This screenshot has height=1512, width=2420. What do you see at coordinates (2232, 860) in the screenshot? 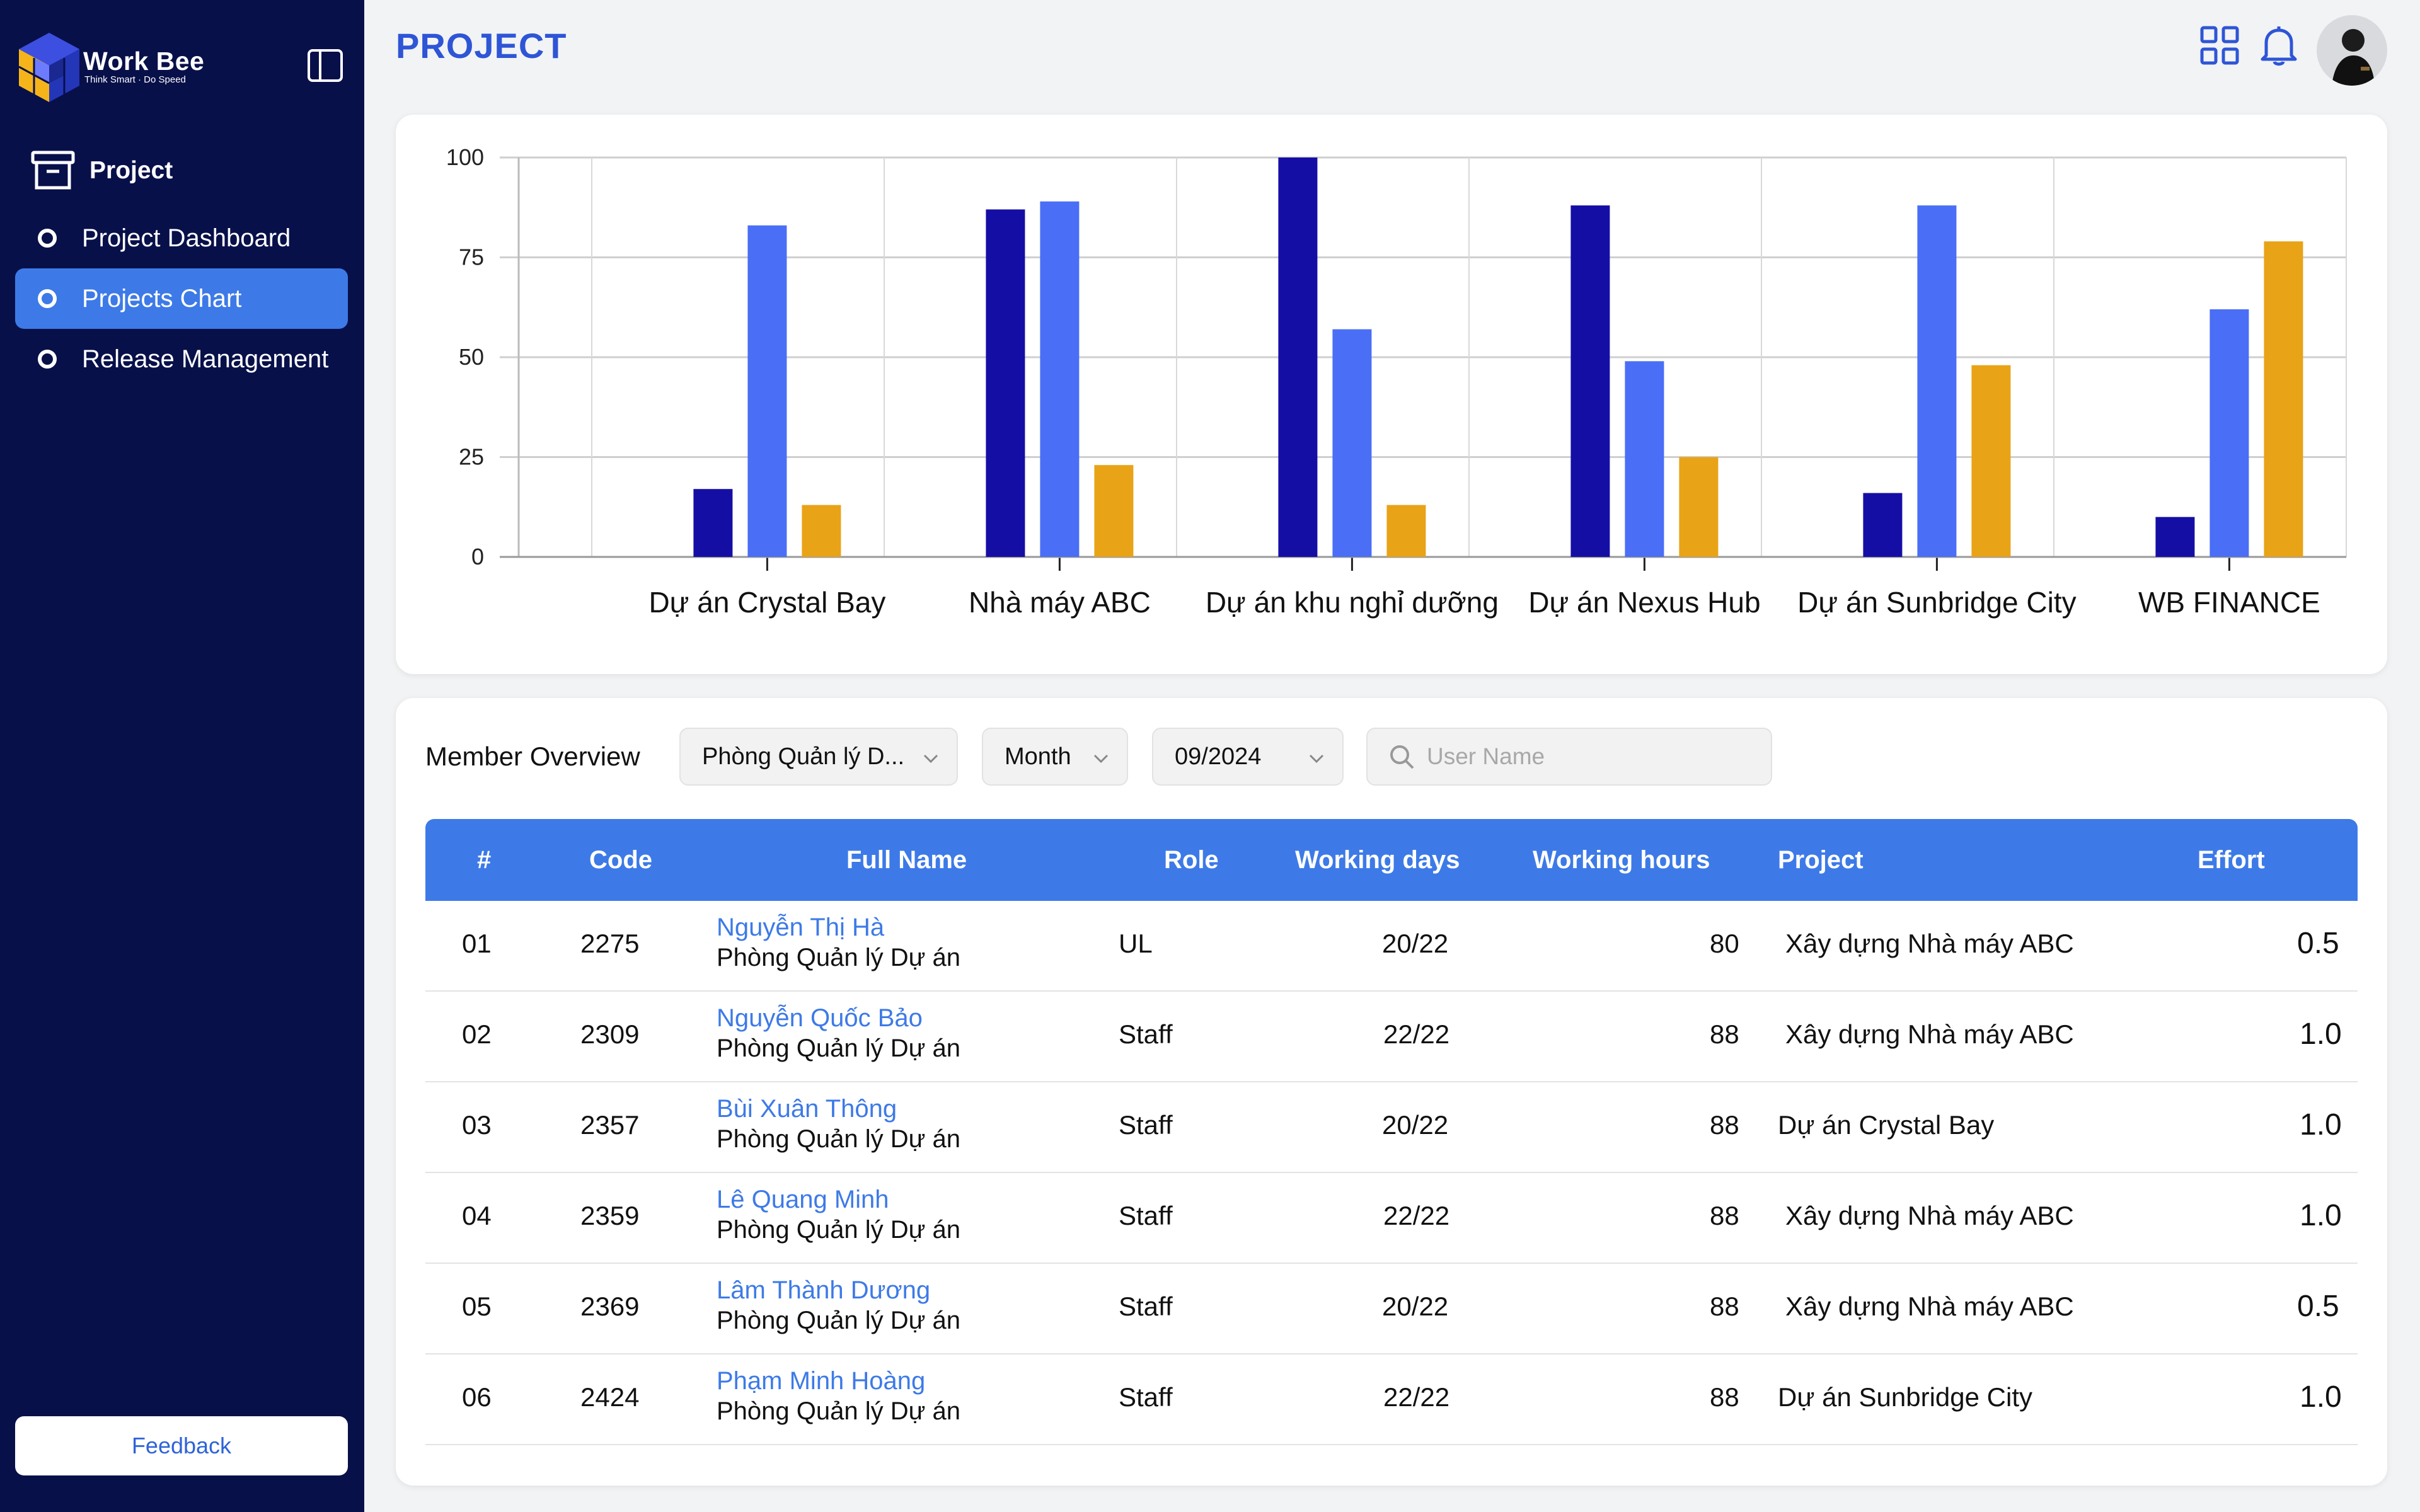
I see `header-effort: Effort` at bounding box center [2232, 860].